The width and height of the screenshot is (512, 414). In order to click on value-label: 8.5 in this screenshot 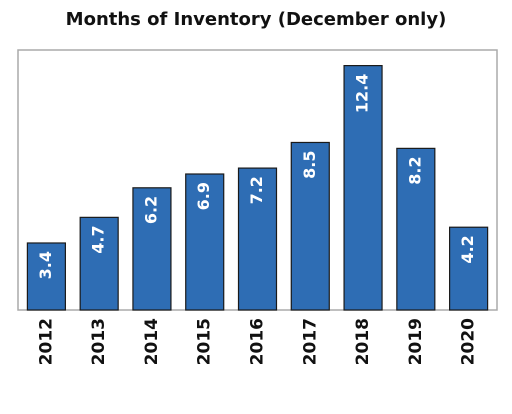, I will do `click(309, 164)`.